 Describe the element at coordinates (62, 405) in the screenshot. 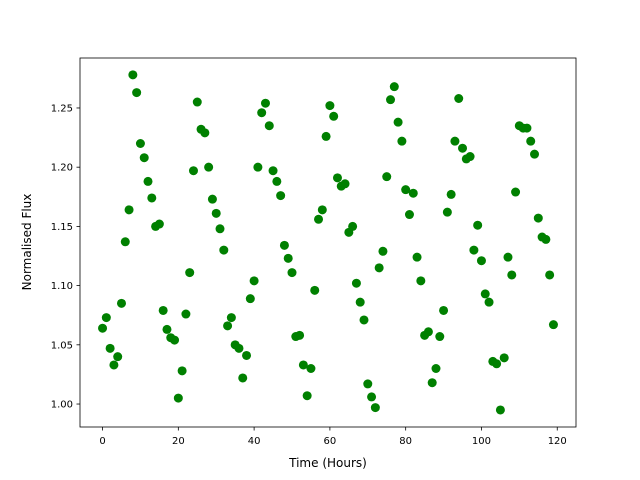

I see `y-tick-label: 1.00` at that location.